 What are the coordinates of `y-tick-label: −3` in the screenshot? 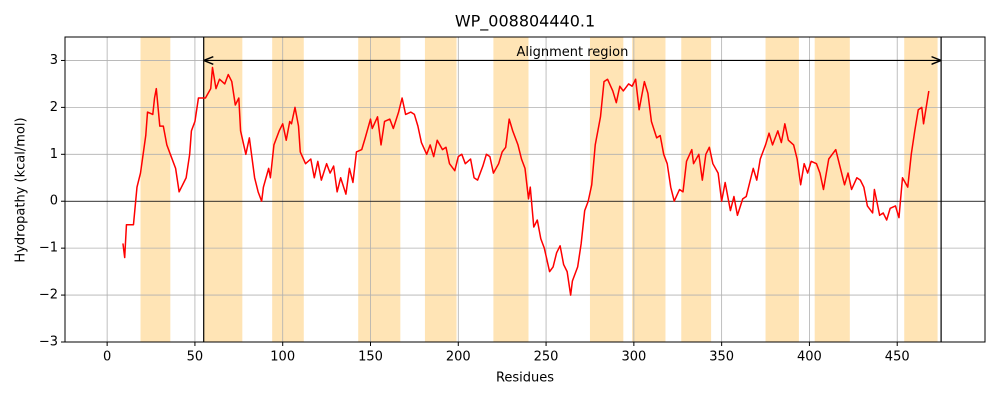 It's located at (48, 342).